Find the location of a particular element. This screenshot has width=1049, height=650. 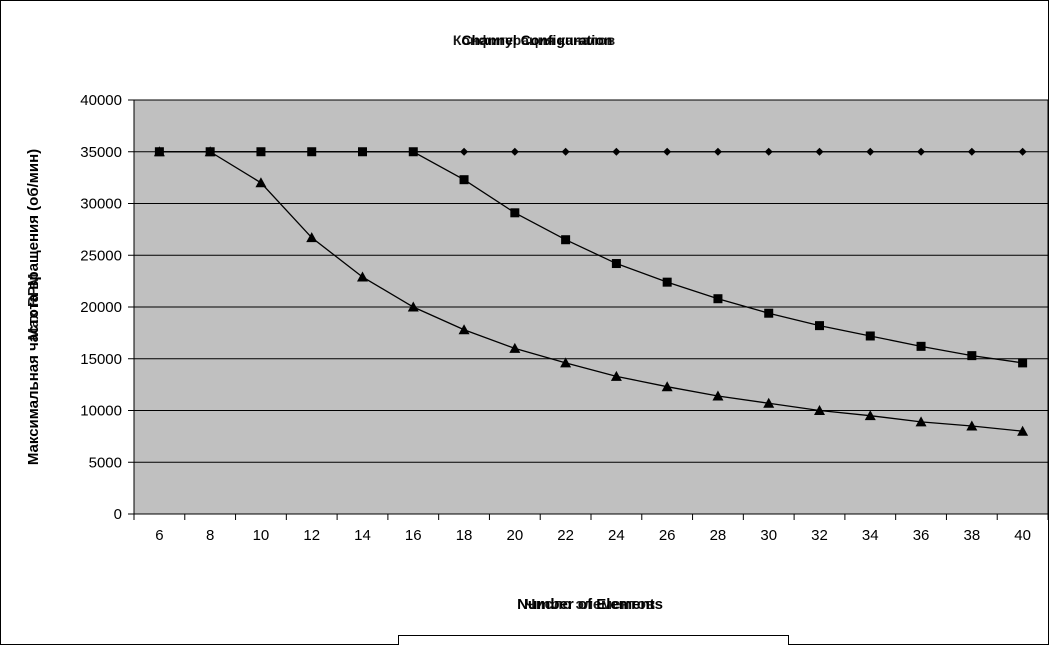

y-tick-label: 0 is located at coordinates (118, 514).